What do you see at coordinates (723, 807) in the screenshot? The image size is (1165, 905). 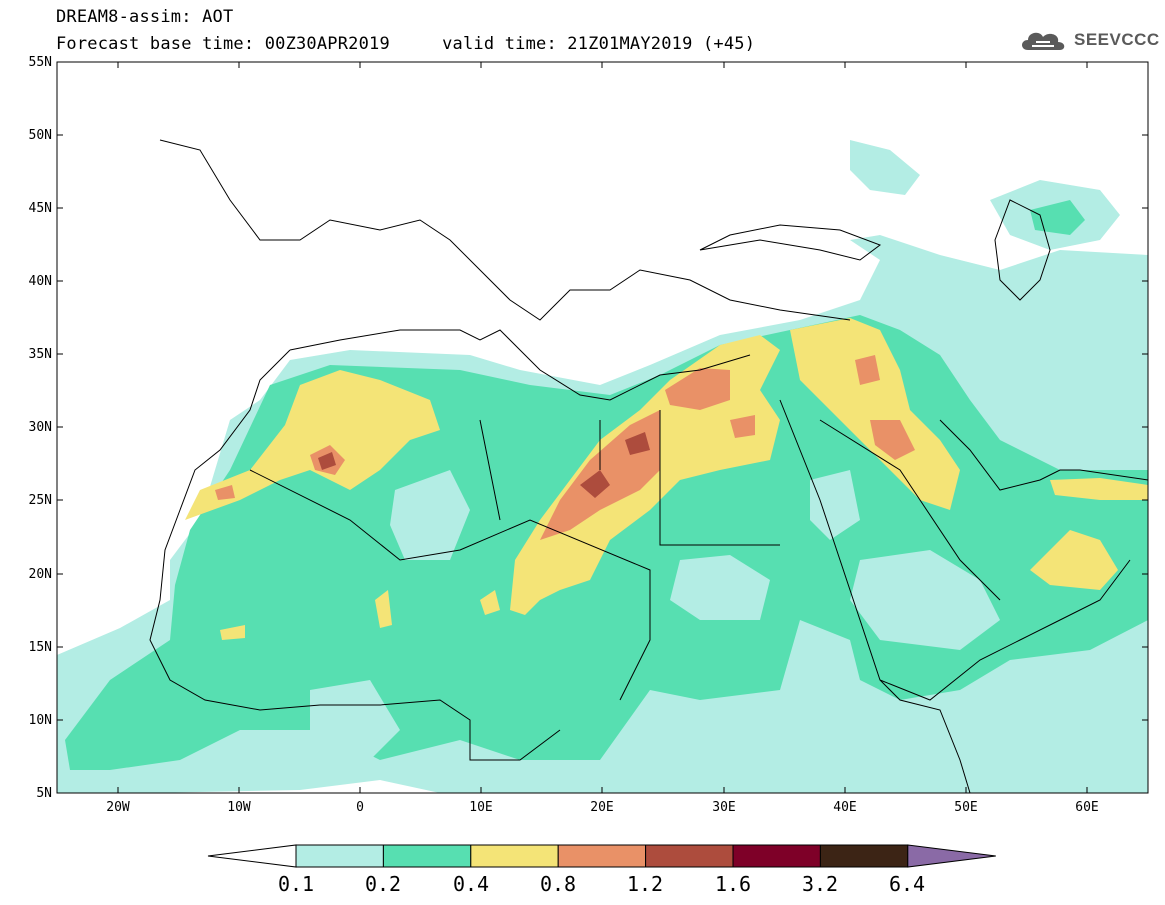 I see `lon-label: 30E` at bounding box center [723, 807].